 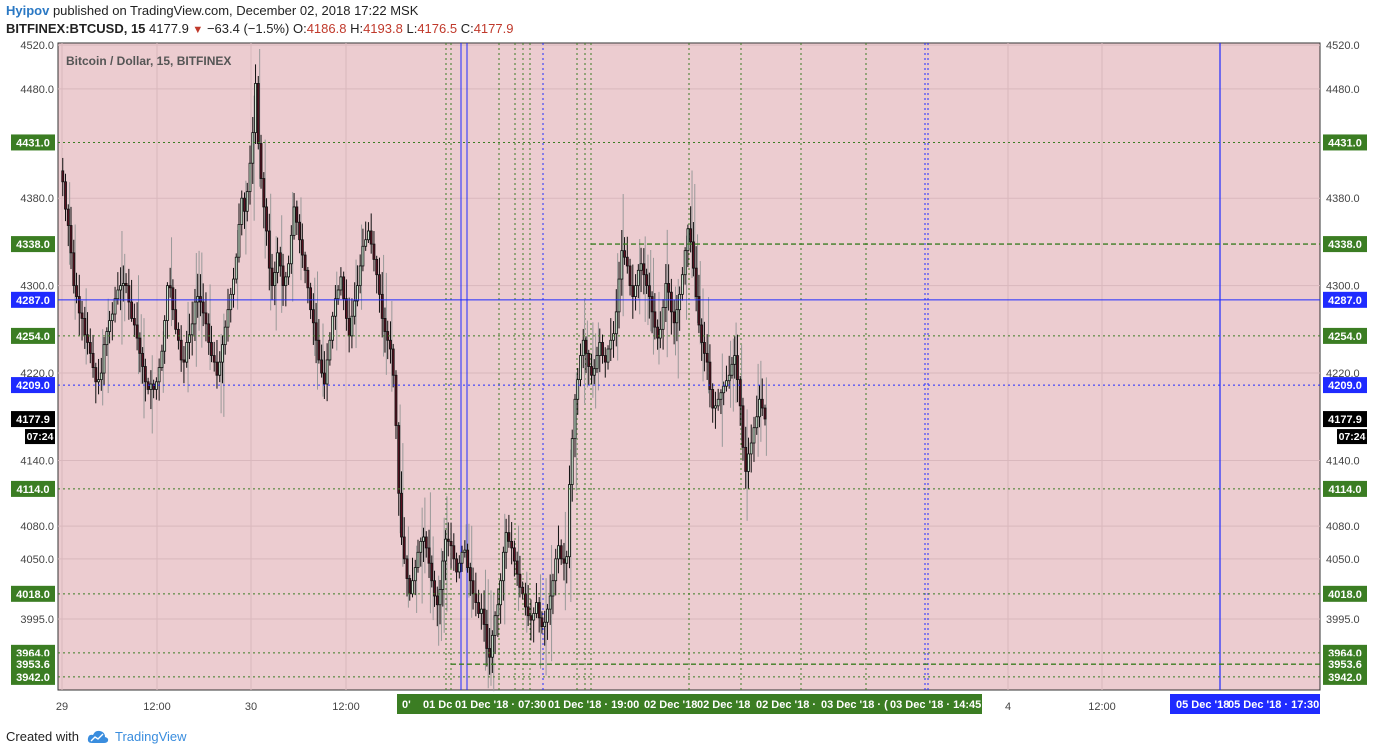 What do you see at coordinates (1343, 46) in the screenshot?
I see `y-tick-label-right: 4520.0` at bounding box center [1343, 46].